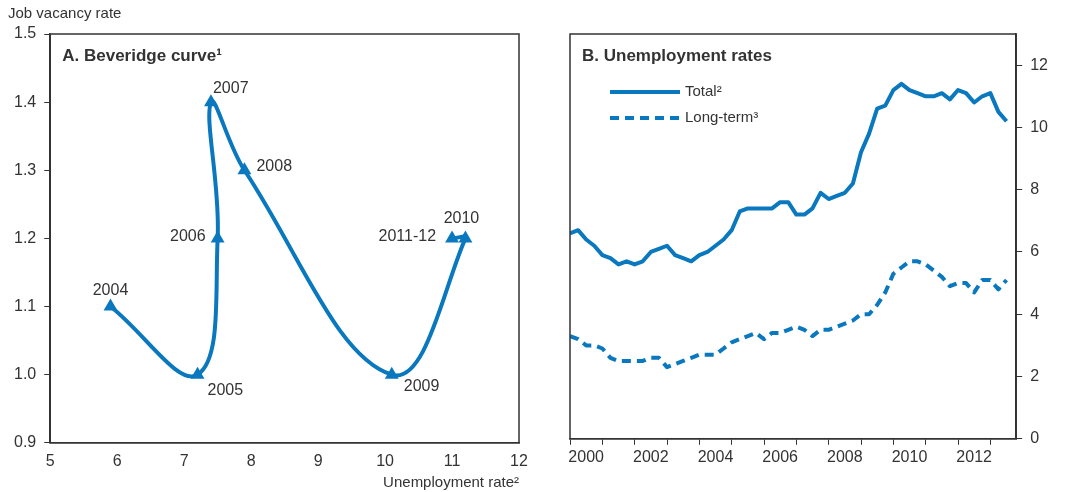 This screenshot has height=492, width=1066. Describe the element at coordinates (407, 235) in the screenshot. I see `annotation: 2011-12` at that location.